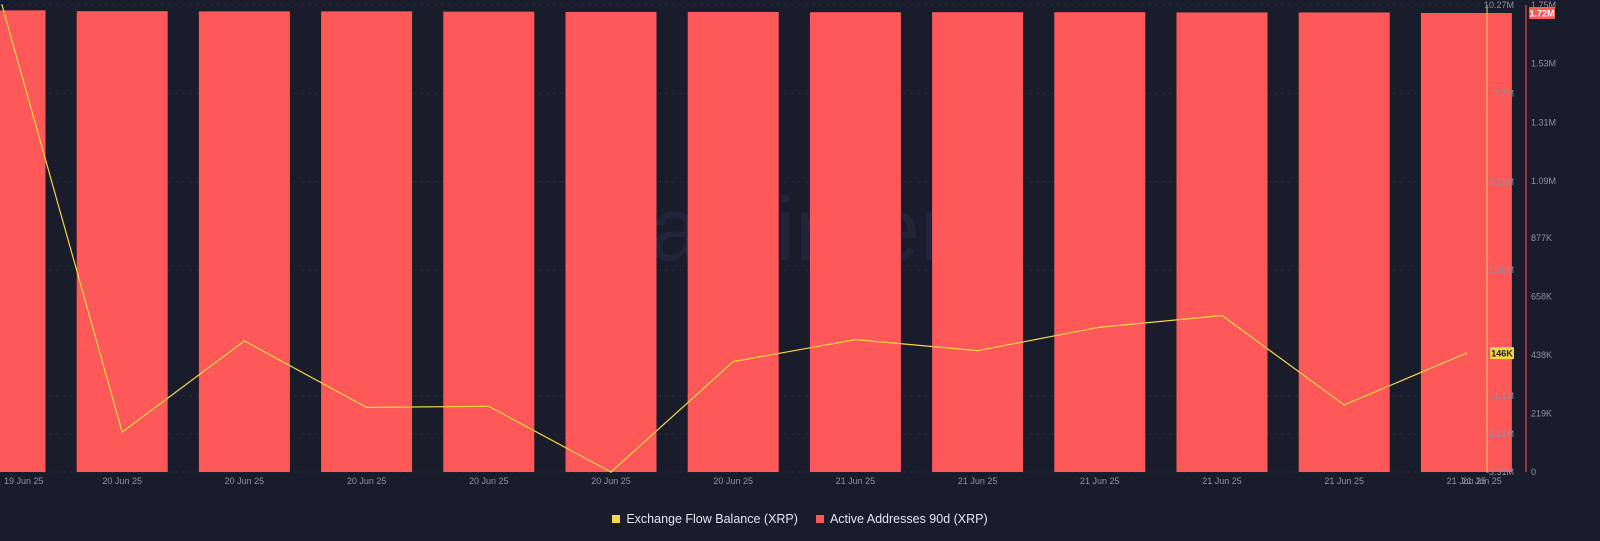  Describe the element at coordinates (1222, 481) in the screenshot. I see `x-tick-label-10: 21 Jun 25` at that location.